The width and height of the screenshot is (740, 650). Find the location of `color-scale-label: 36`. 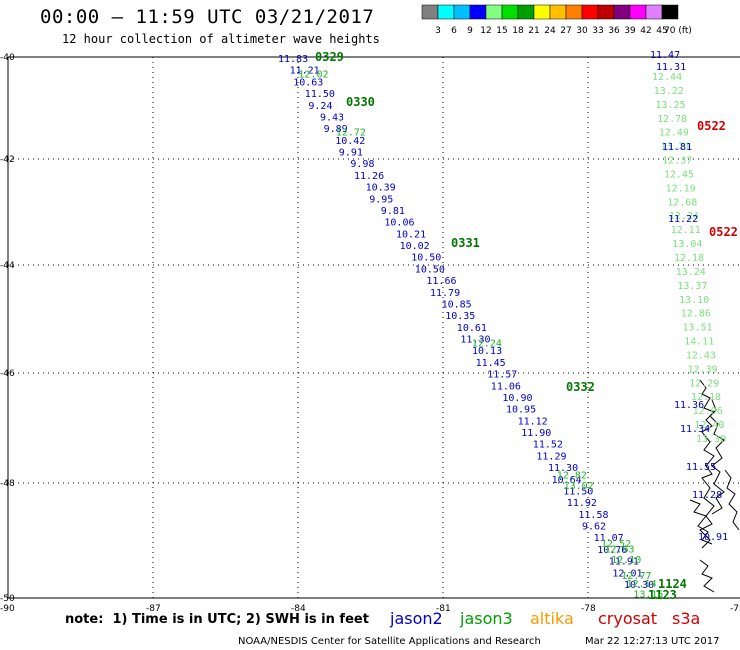

color-scale-label: 36 is located at coordinates (614, 31).